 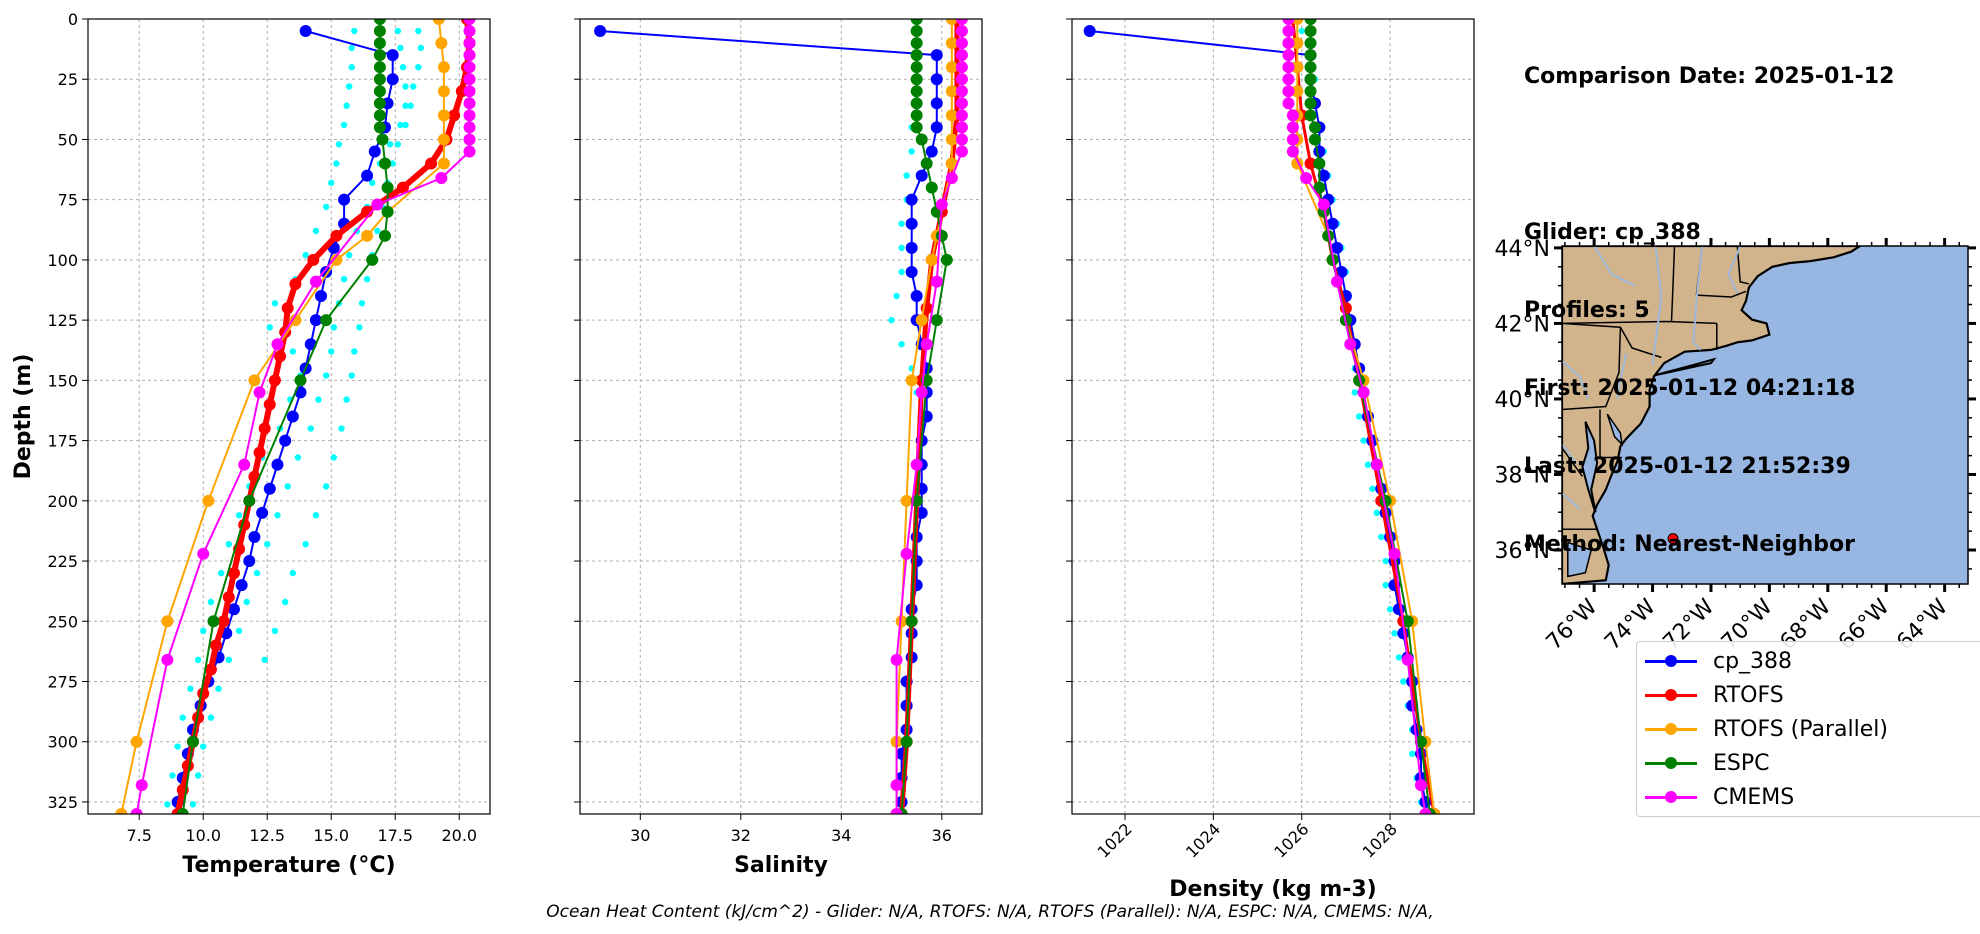 What do you see at coordinates (459, 835) in the screenshot?
I see `x-tick-label: 20.0` at bounding box center [459, 835].